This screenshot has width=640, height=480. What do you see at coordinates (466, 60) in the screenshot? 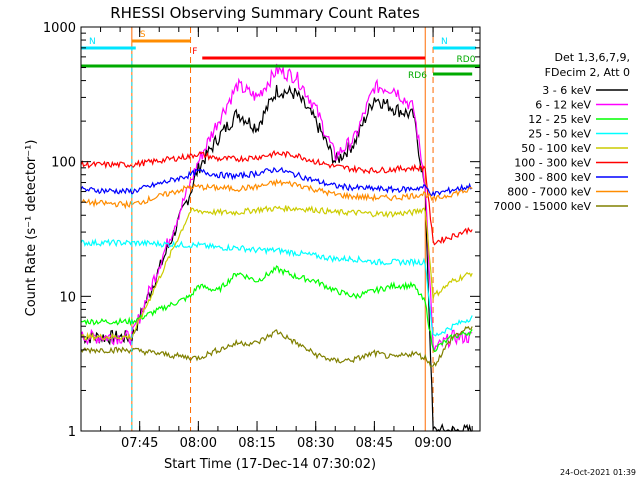
I see `flag-label-4: RD0` at bounding box center [466, 60].